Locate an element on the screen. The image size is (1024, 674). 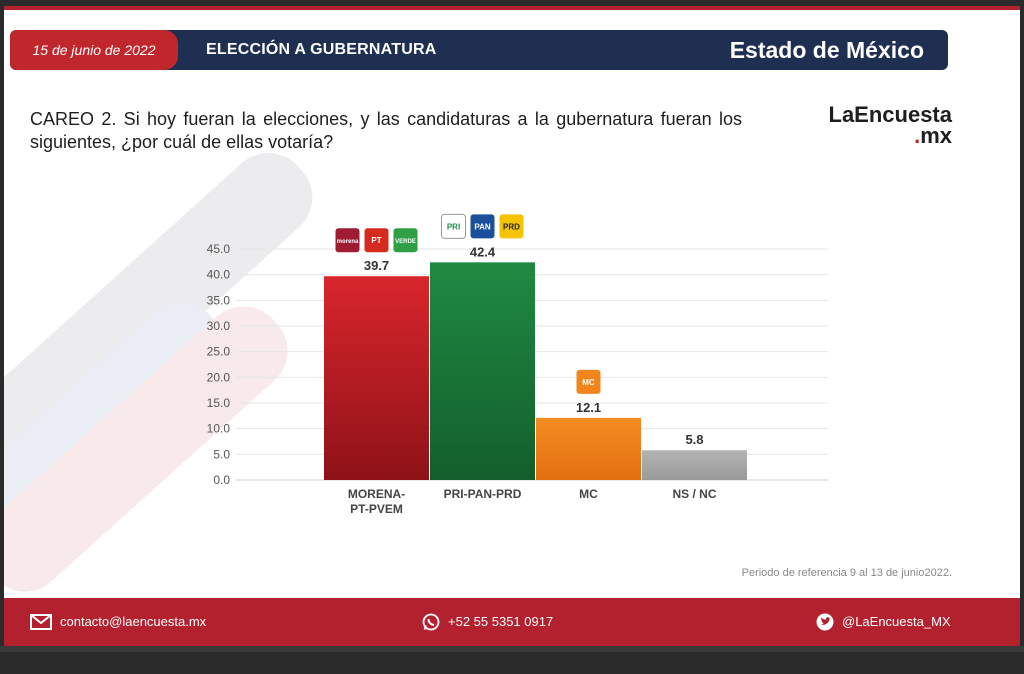
y-tick-label: 40.0 is located at coordinates (219, 275).